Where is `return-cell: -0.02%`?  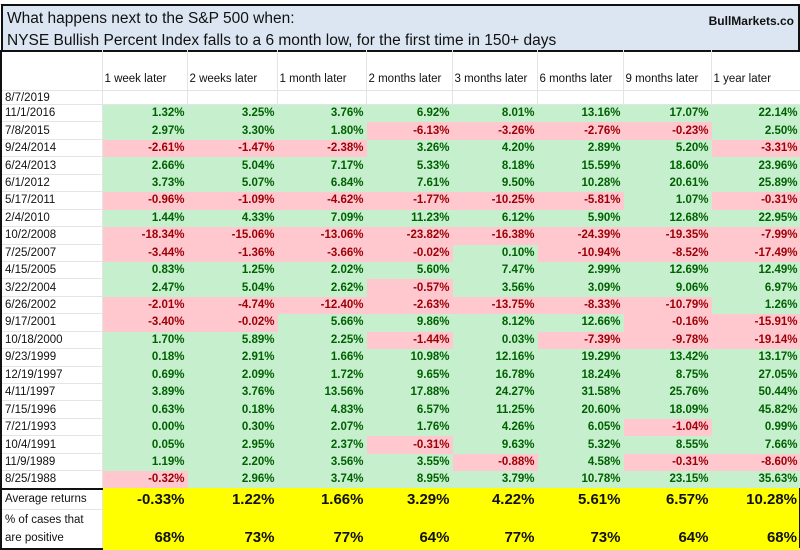
return-cell: -0.02% is located at coordinates (409, 253).